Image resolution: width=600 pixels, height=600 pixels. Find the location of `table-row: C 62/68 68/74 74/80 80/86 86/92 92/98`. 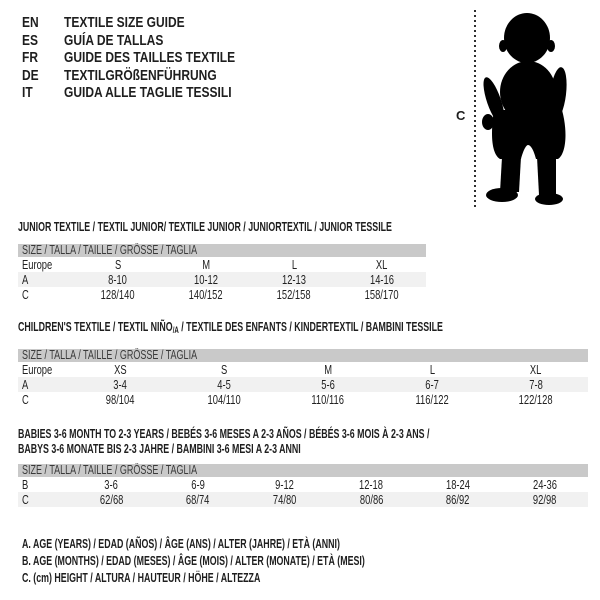

table-row: C 62/68 68/74 74/80 80/86 86/92 92/98 is located at coordinates (303, 499).